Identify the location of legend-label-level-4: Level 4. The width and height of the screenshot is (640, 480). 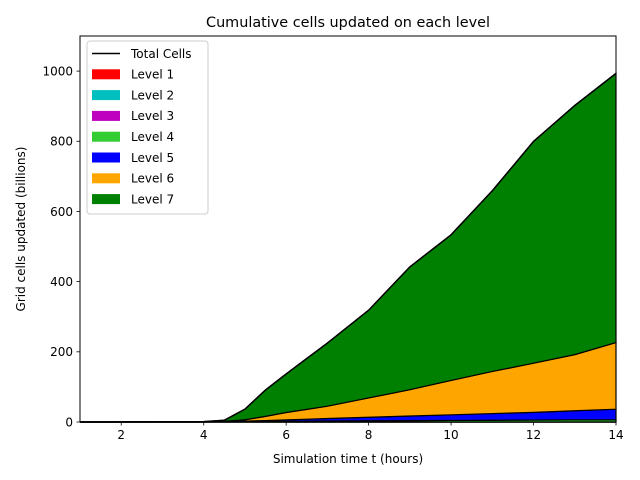
(152, 137).